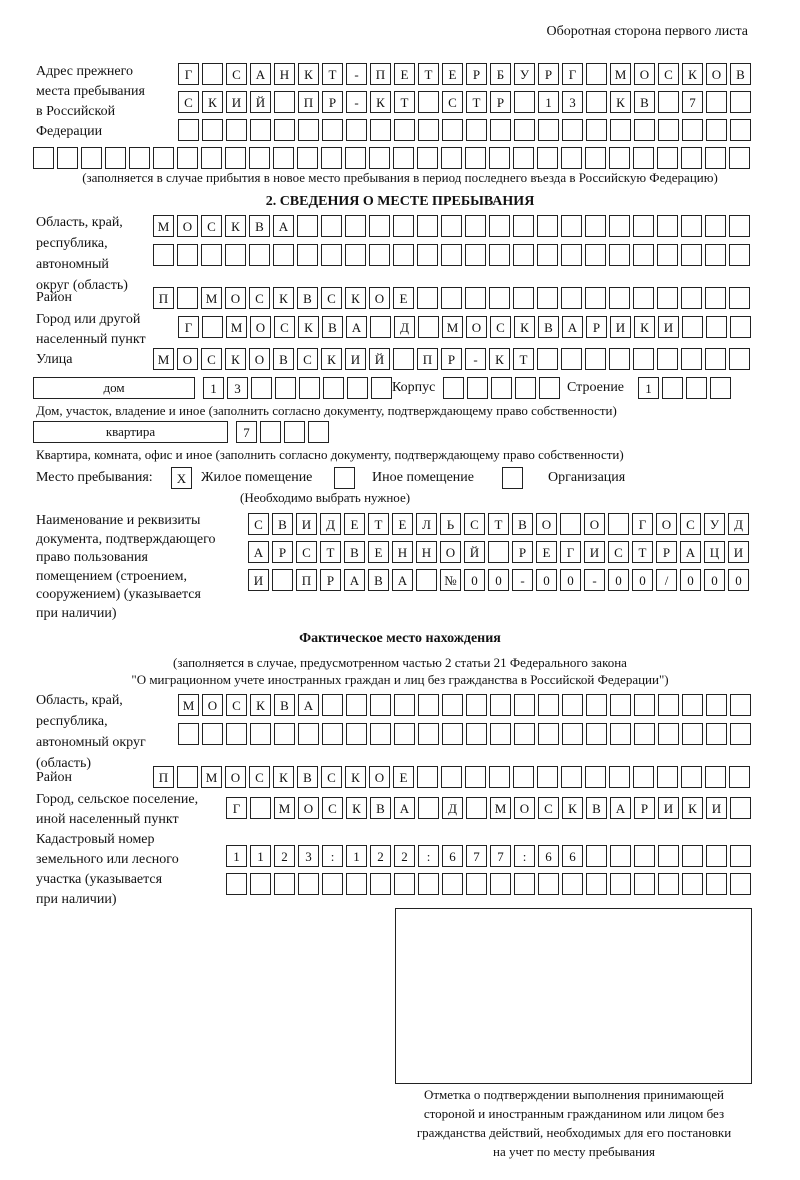  I want to click on document-row-3: И П Р А В А № 0 0-0 0-0 0/0 0 0, so click(498, 580).